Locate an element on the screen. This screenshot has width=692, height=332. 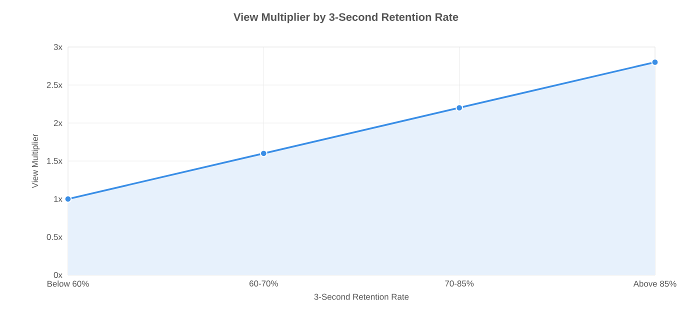
x-tick-label: 60-70% is located at coordinates (264, 283).